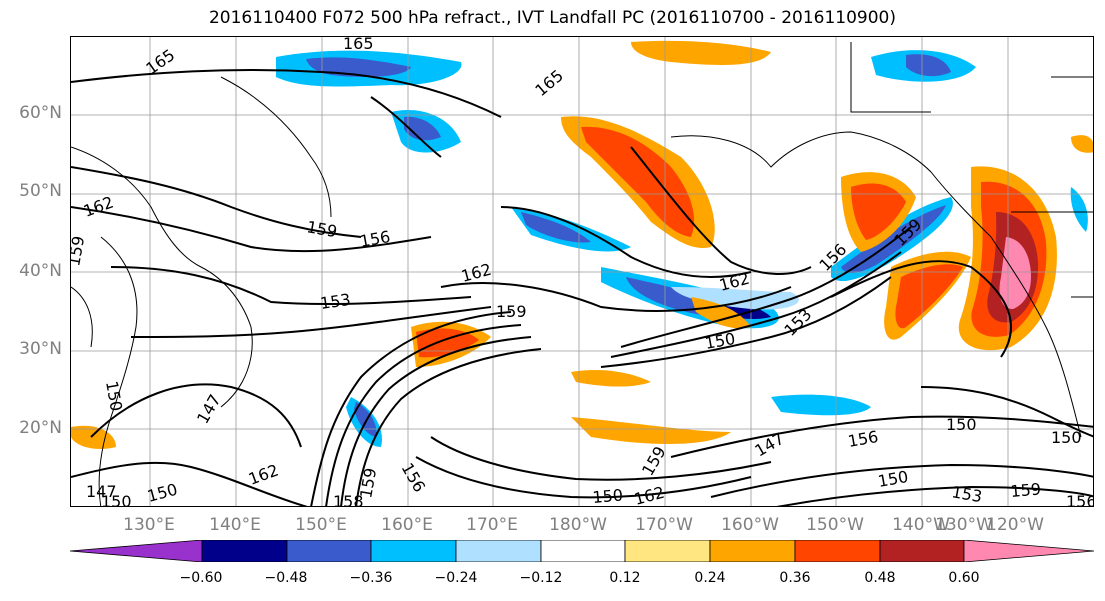  I want to click on lon-label-150e: 150°E, so click(321, 525).